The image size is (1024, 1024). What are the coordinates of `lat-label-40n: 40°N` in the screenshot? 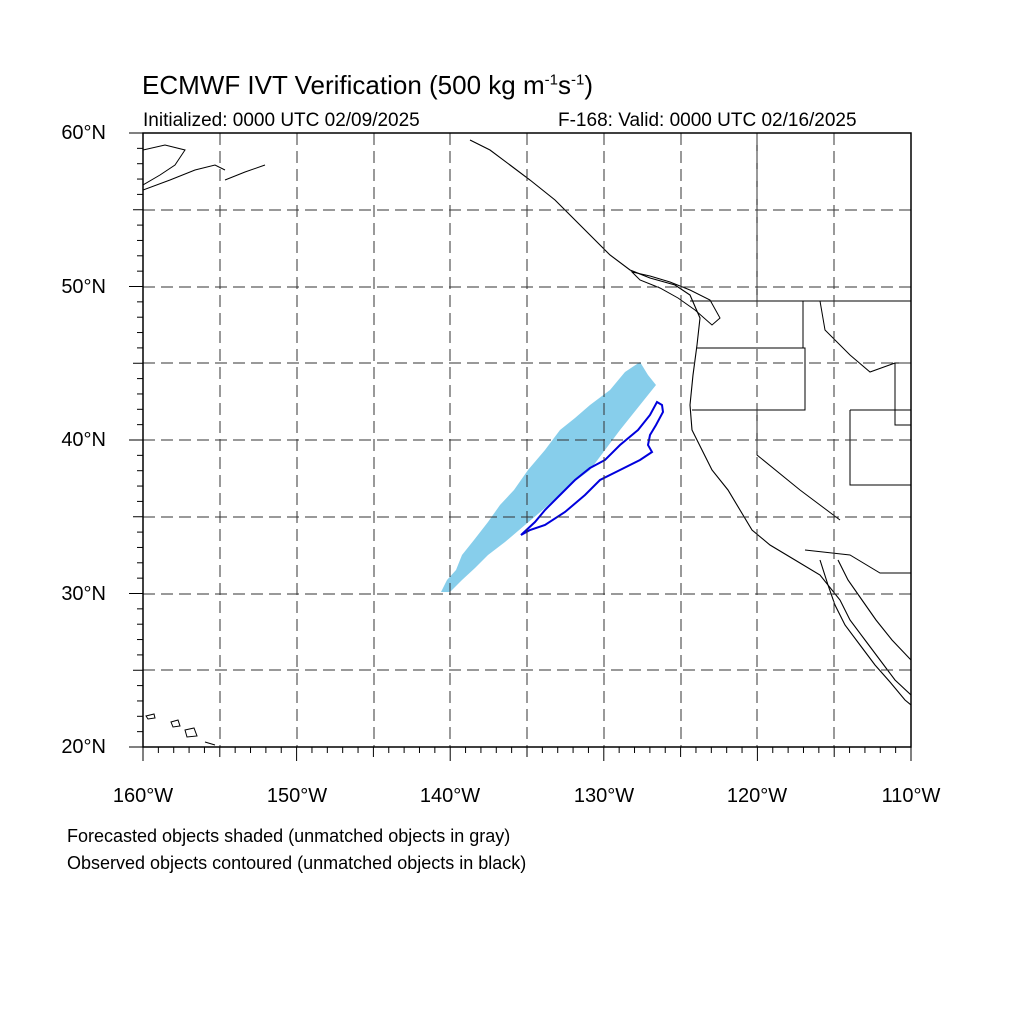 It's located at (83, 440).